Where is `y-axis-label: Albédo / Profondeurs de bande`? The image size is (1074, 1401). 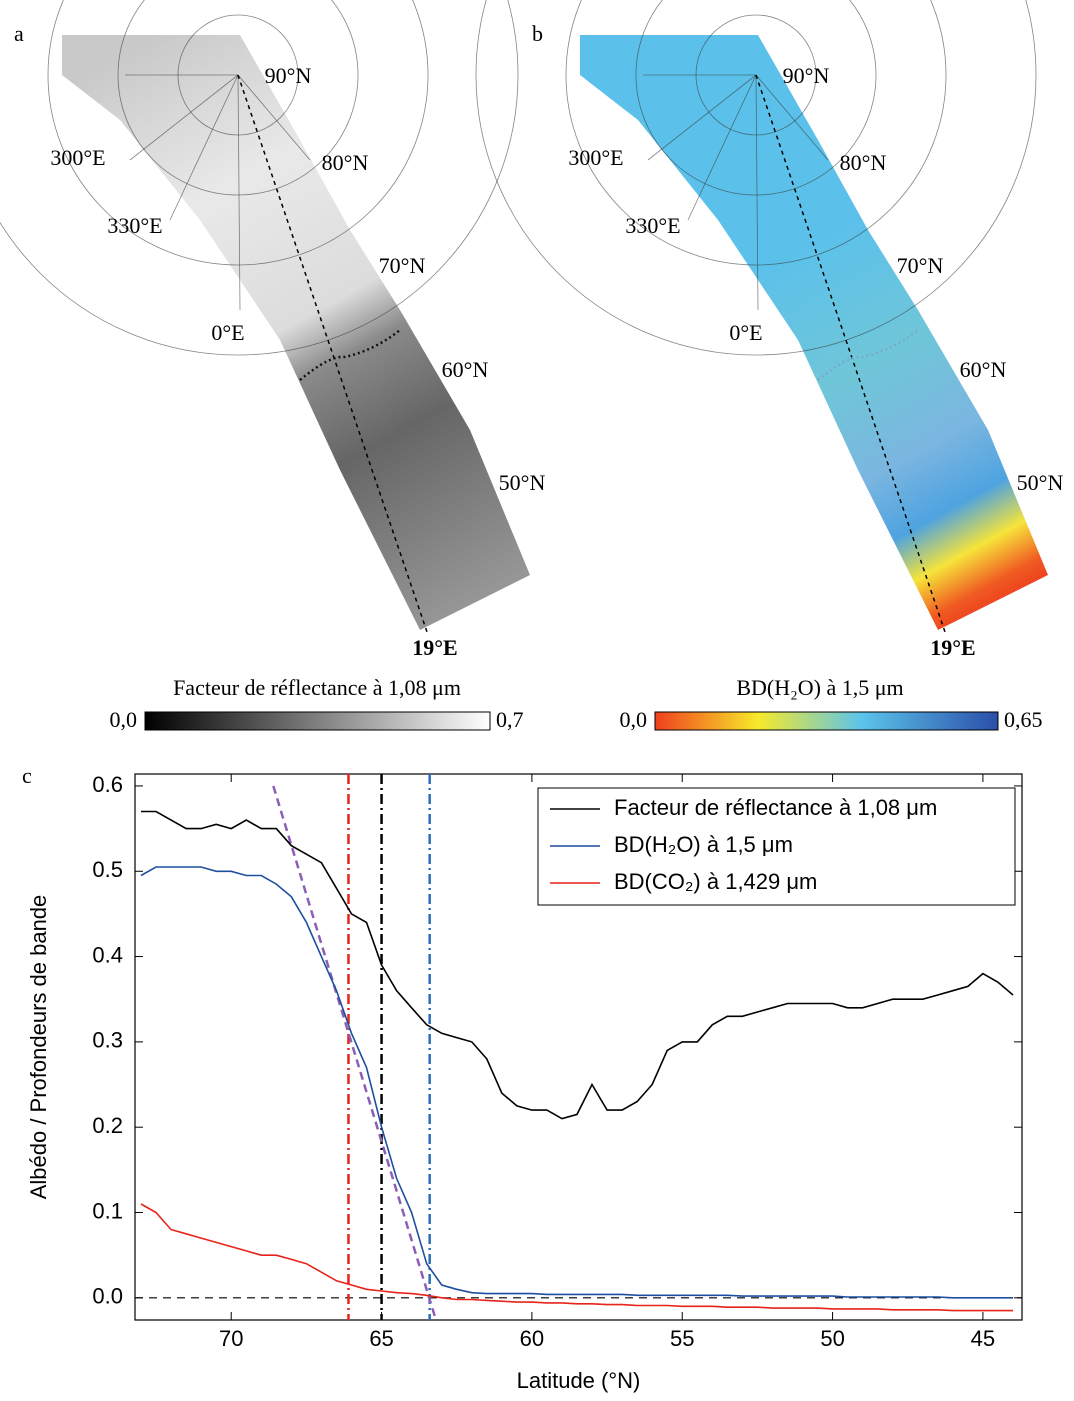 y-axis-label: Albédo / Profondeurs de bande is located at coordinates (38, 1047).